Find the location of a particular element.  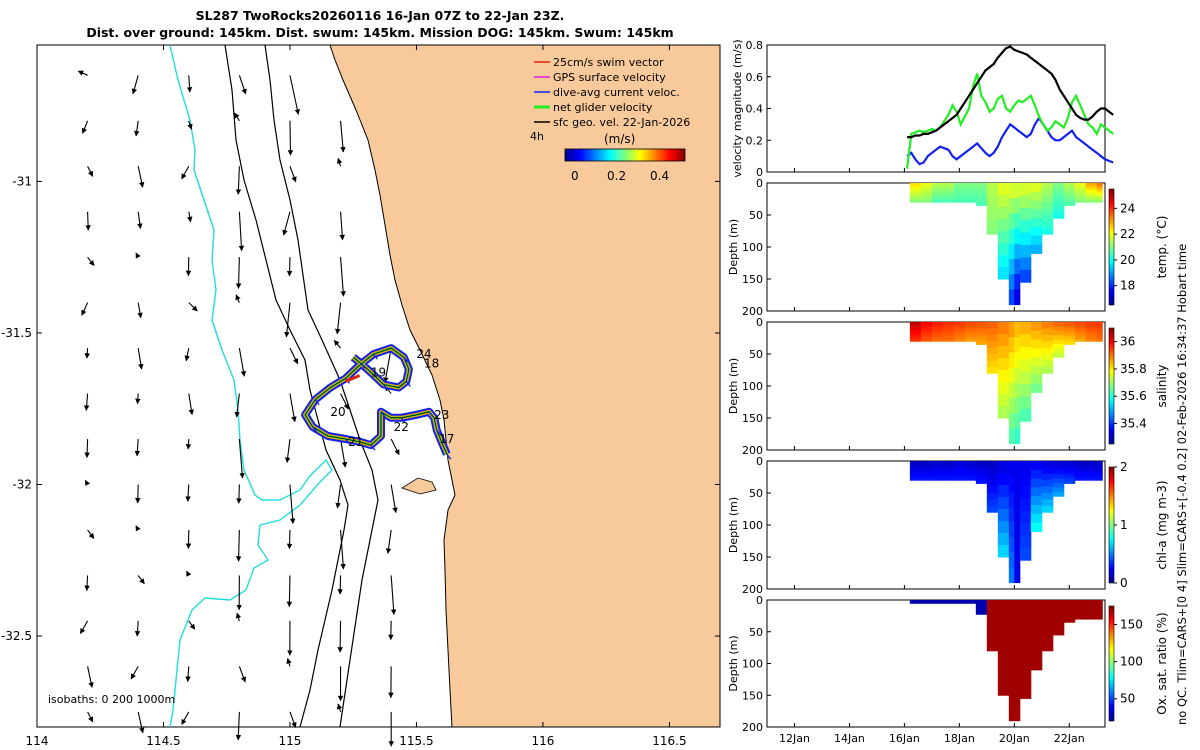

oxygen-cbar-tick: 50 is located at coordinates (1127, 699).